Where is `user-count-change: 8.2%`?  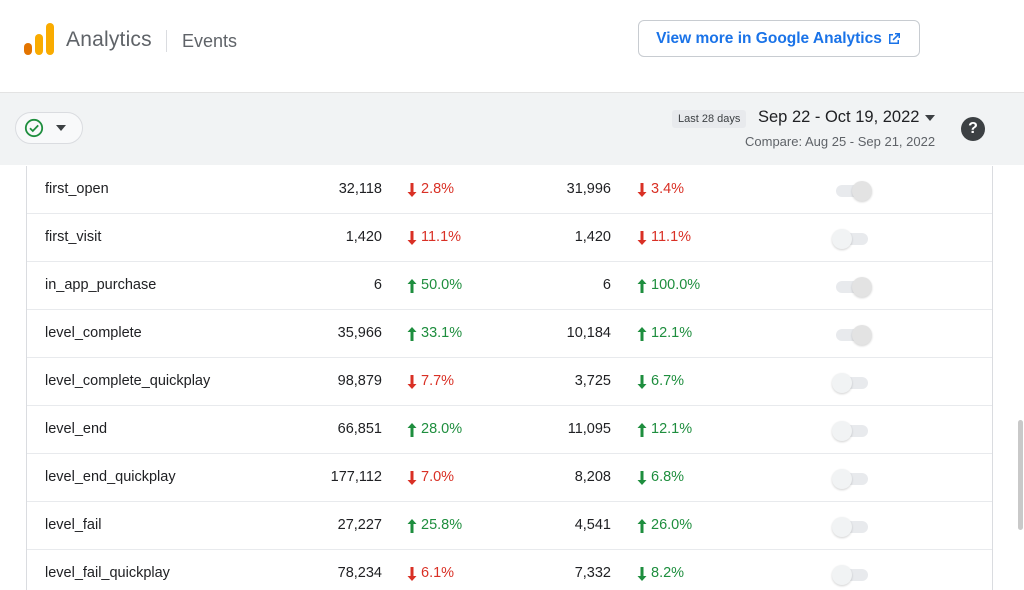
user-count-change: 8.2% is located at coordinates (659, 570).